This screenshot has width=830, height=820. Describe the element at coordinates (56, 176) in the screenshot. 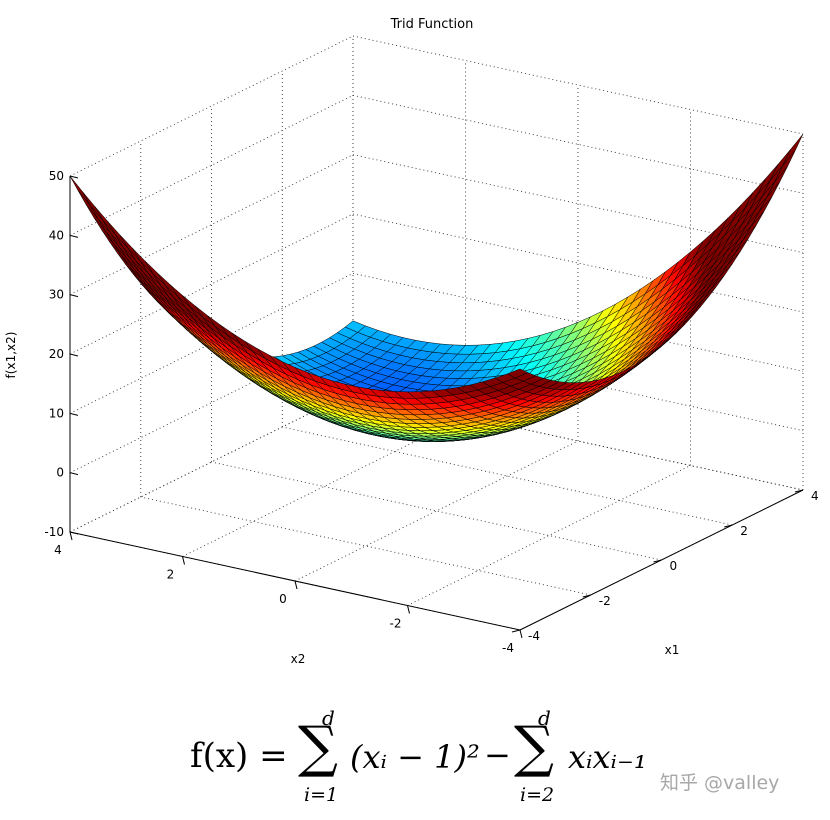

I see `z-tick-label: 50` at that location.